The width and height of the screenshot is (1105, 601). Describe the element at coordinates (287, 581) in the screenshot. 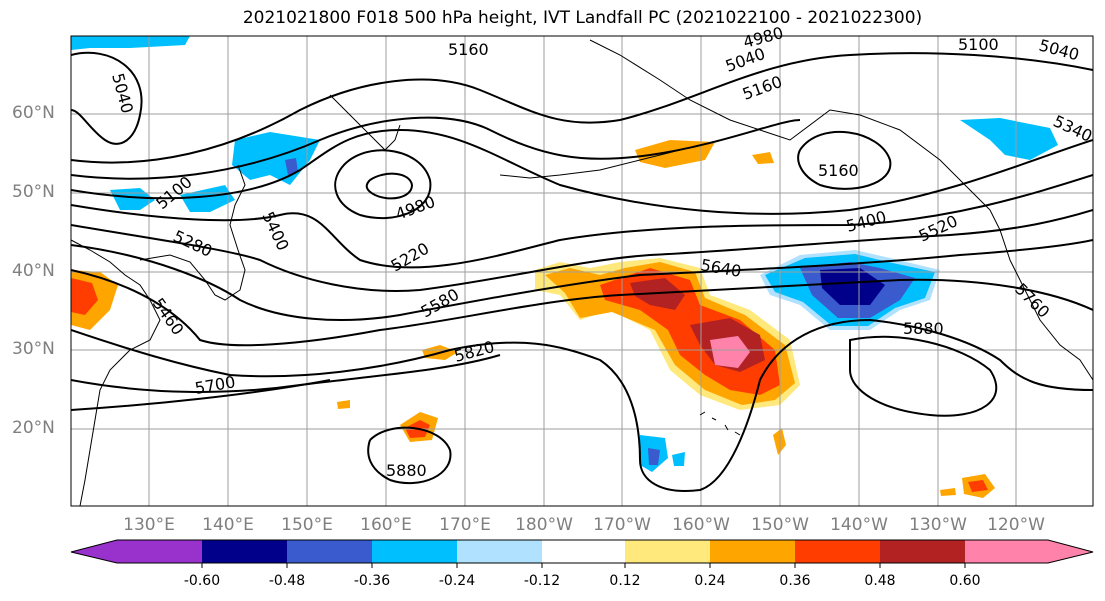

I see `colorbar-tick-label: -0.48` at that location.